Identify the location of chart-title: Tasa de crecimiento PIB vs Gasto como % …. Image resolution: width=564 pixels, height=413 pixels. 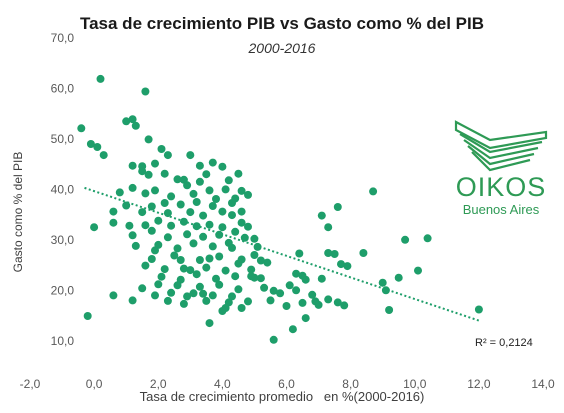
(282, 23).